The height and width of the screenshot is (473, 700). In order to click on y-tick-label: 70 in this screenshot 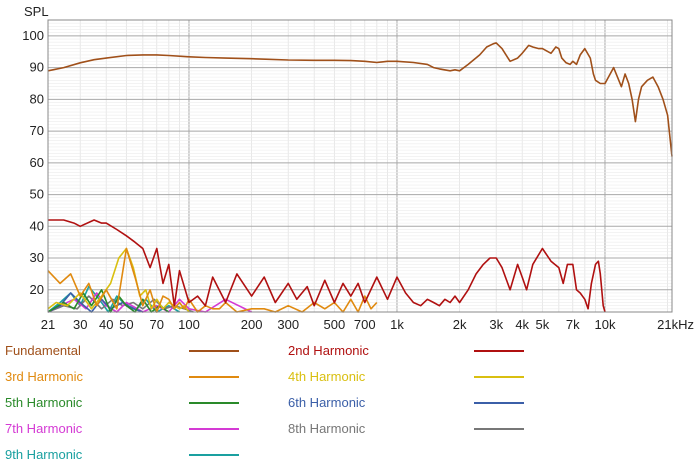, I will do `click(37, 130)`.